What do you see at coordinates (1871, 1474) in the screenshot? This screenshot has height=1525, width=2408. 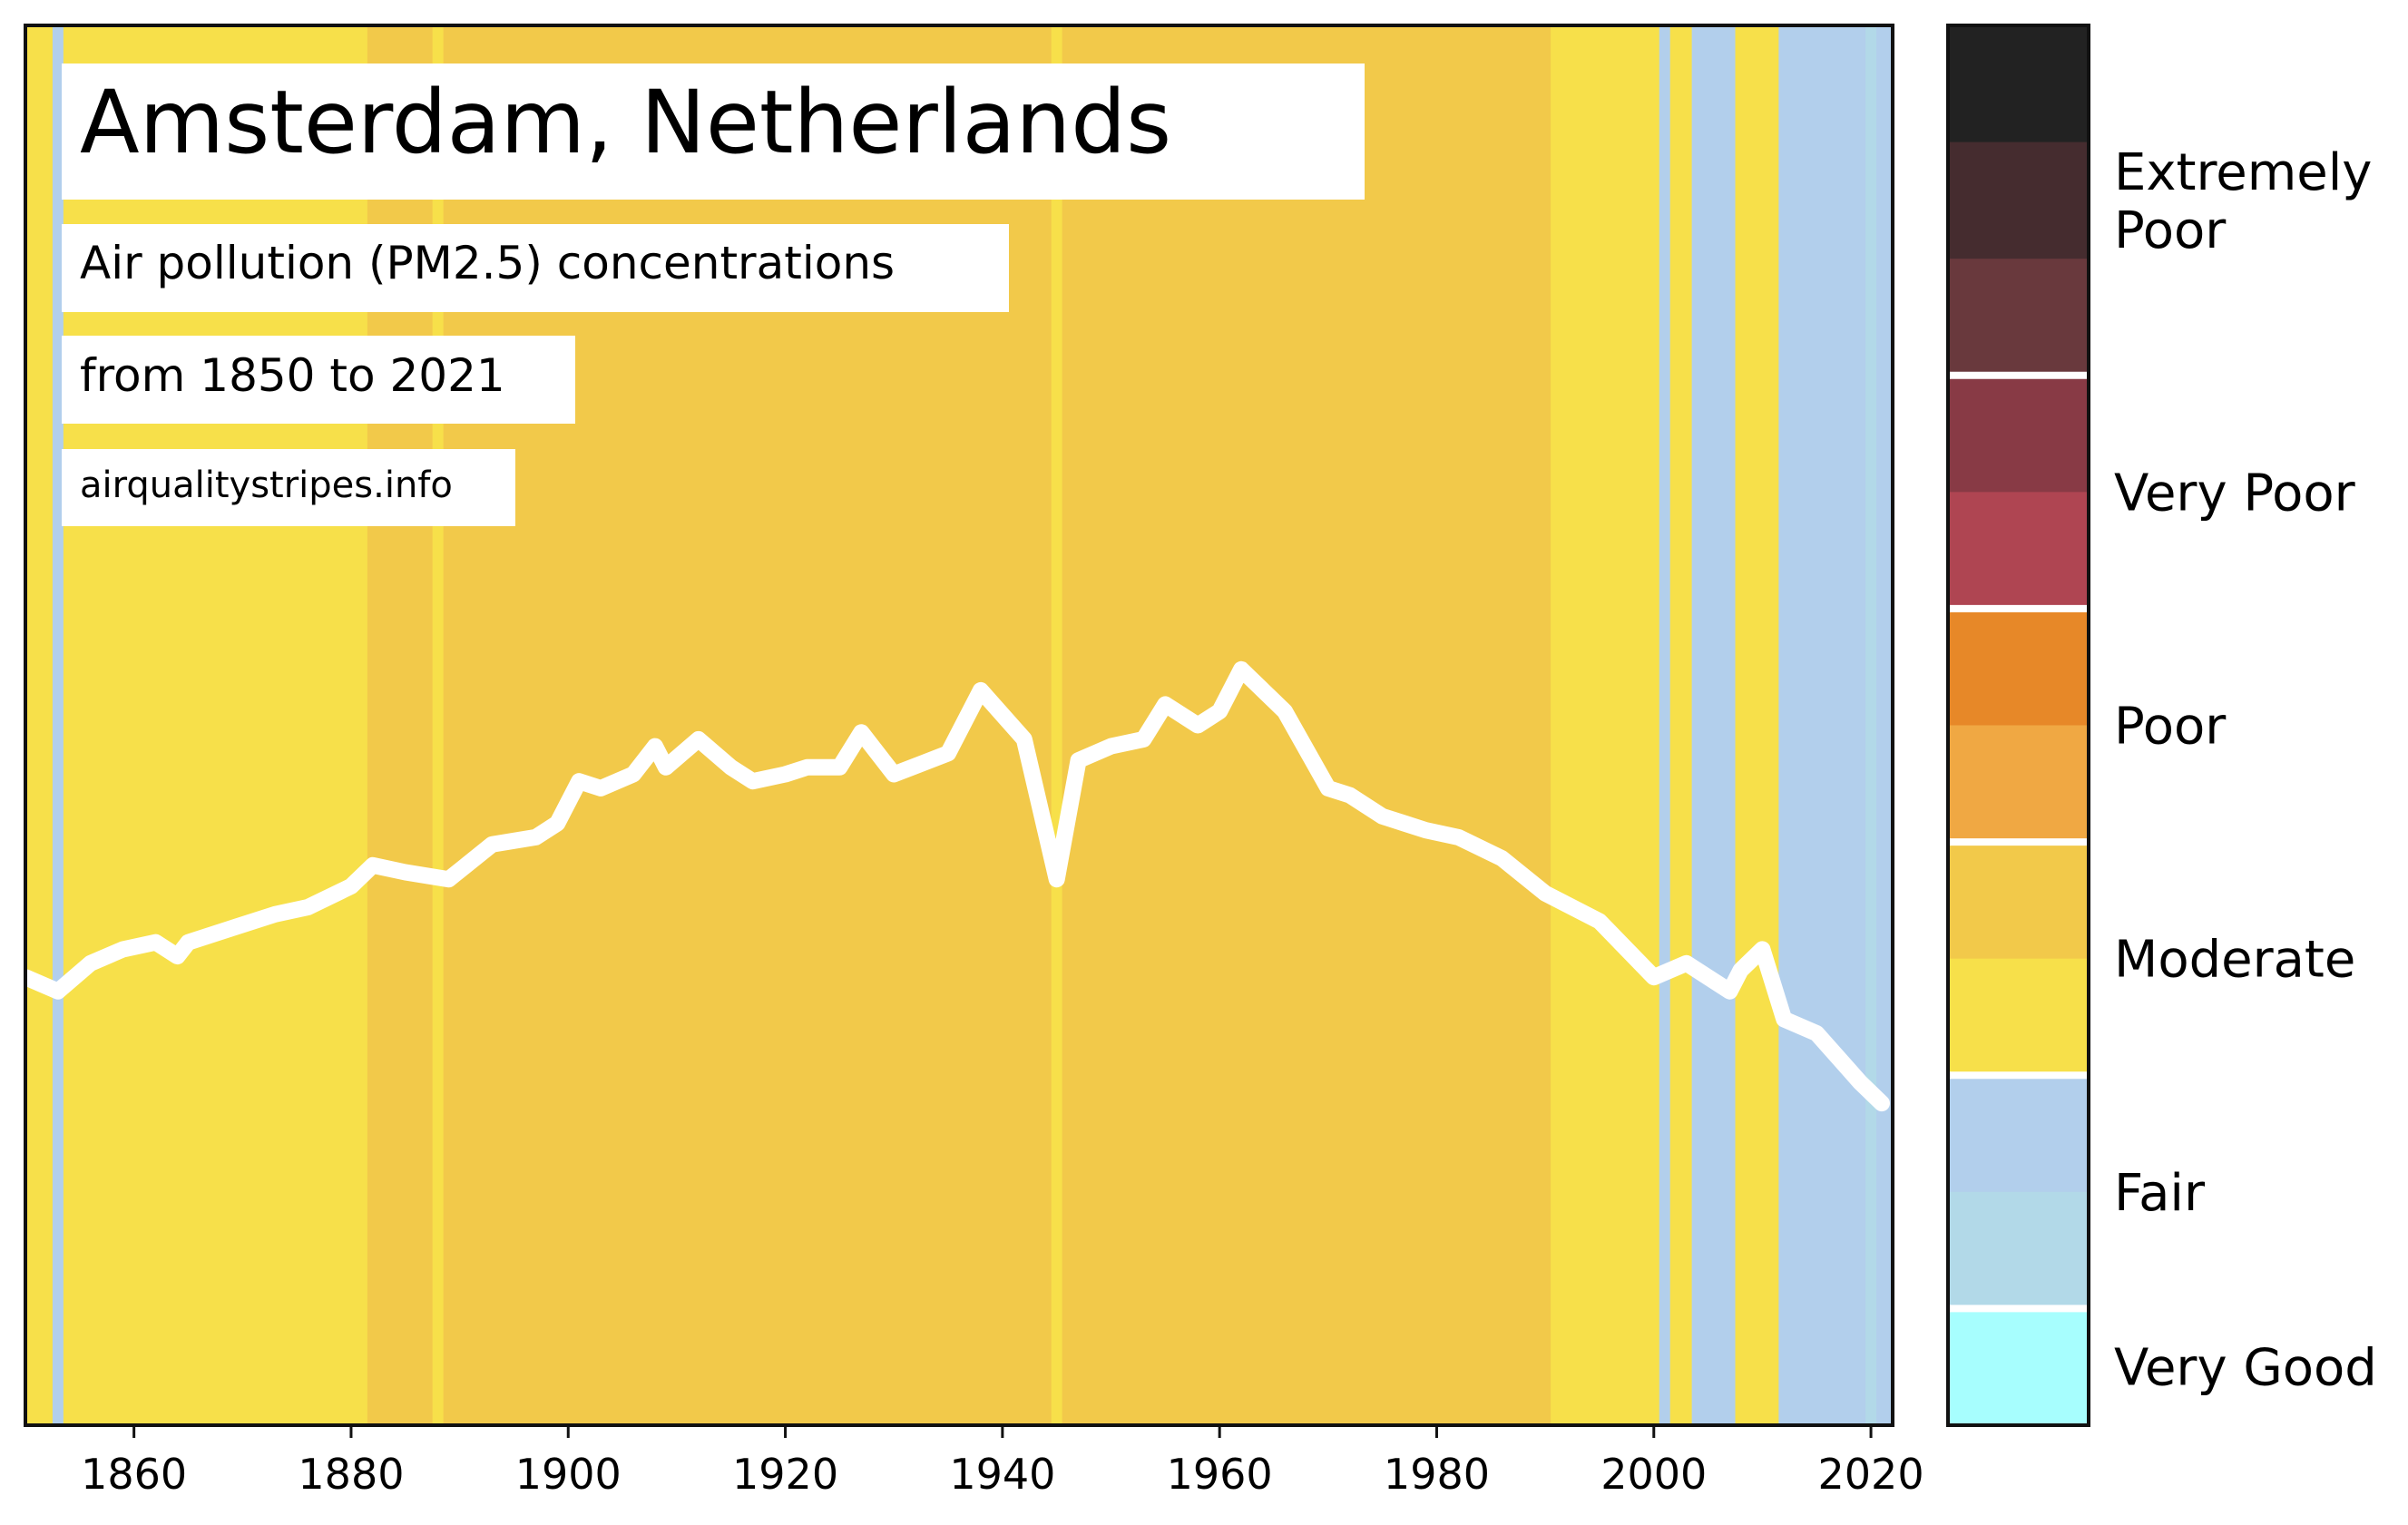 I see `x-tick-label-2020: 2020` at bounding box center [1871, 1474].